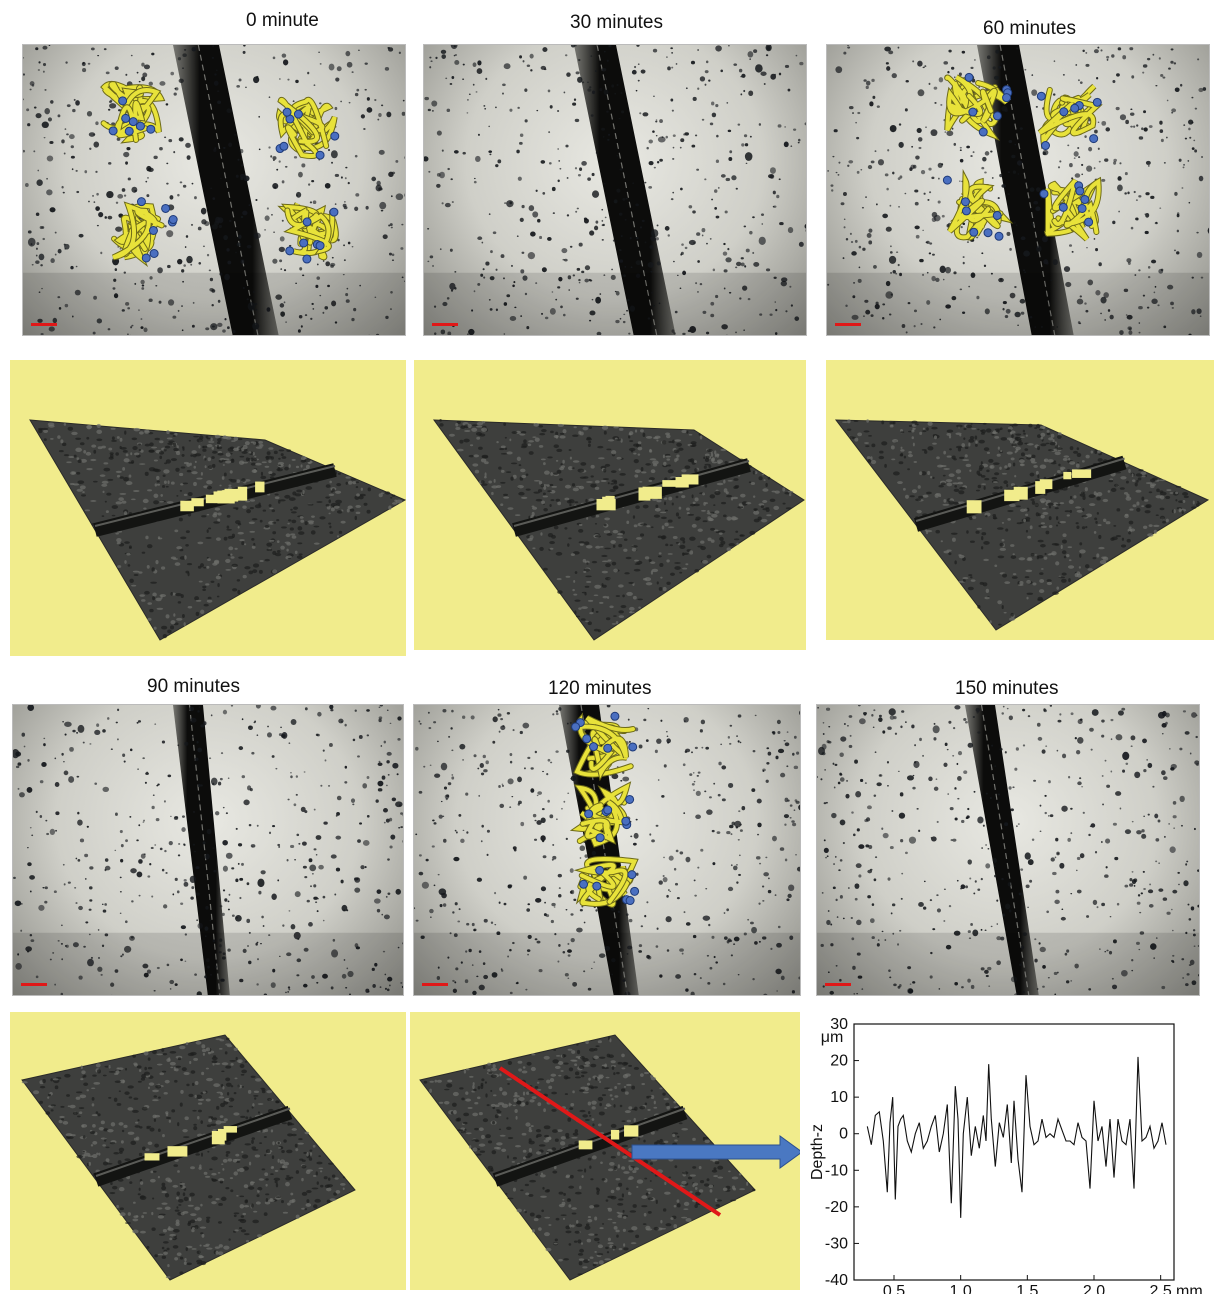 The height and width of the screenshot is (1294, 1221). I want to click on topography-0-minute, so click(208, 508).